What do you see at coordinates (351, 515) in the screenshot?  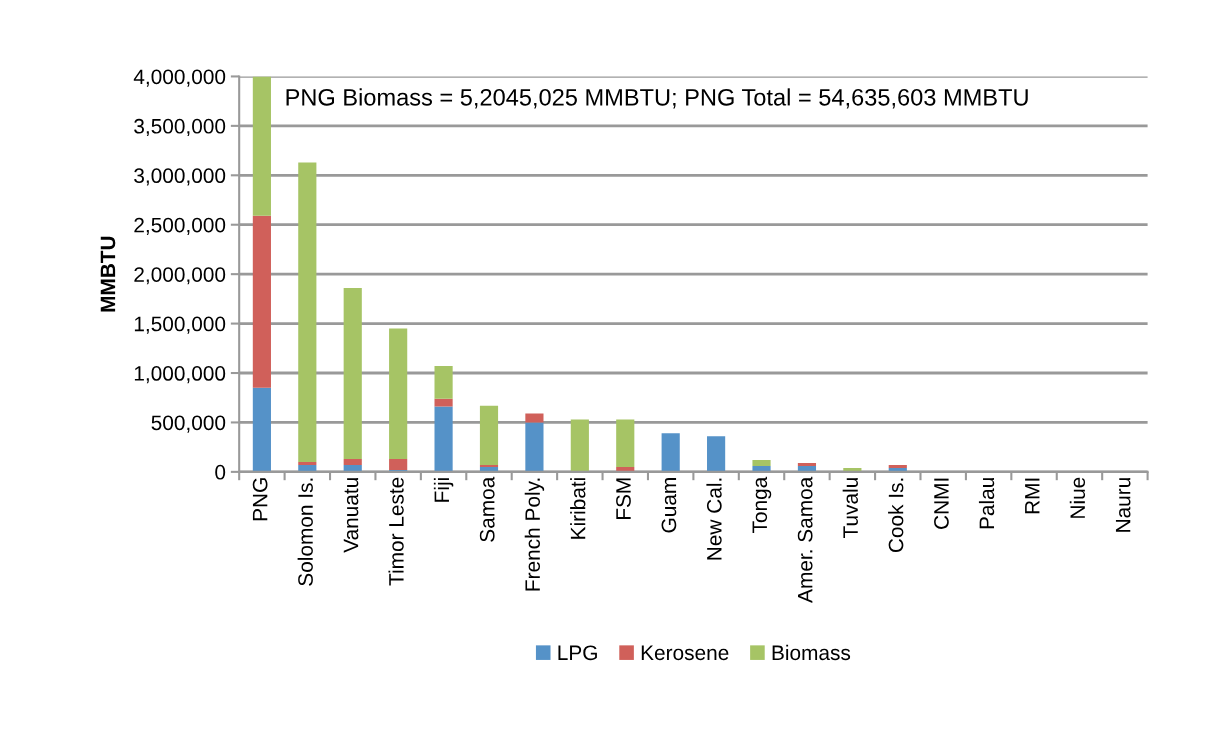 I see `x-tick-label: Vanuatu` at bounding box center [351, 515].